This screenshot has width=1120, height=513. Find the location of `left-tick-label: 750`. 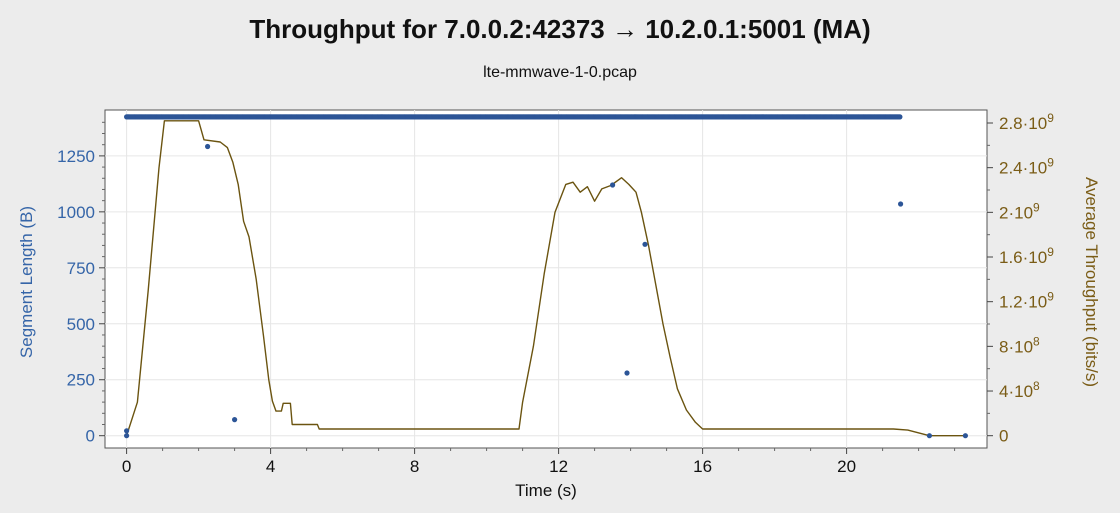

left-tick-label: 750 is located at coordinates (81, 268).